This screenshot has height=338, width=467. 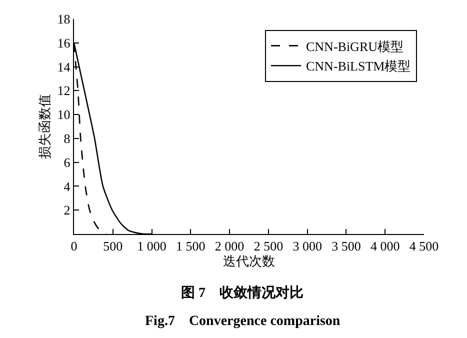 I want to click on x-tick-label: 4 000, so click(x=385, y=246).